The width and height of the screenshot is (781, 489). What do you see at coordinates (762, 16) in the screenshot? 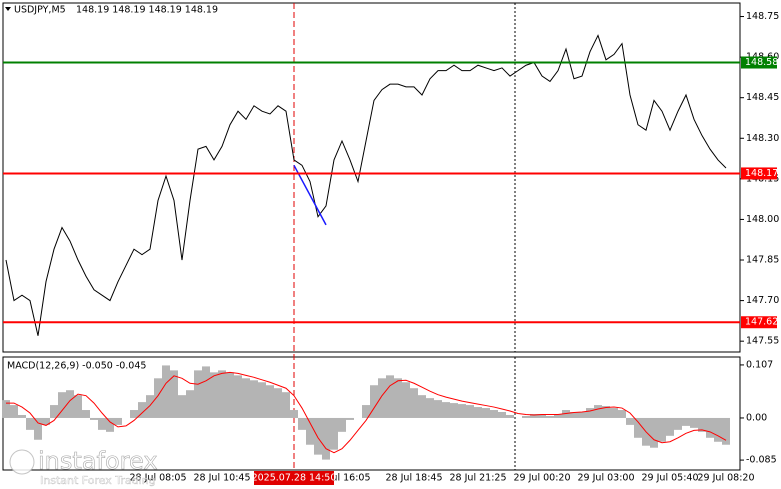
I see `y-tick-label: 148.75` at bounding box center [762, 16].